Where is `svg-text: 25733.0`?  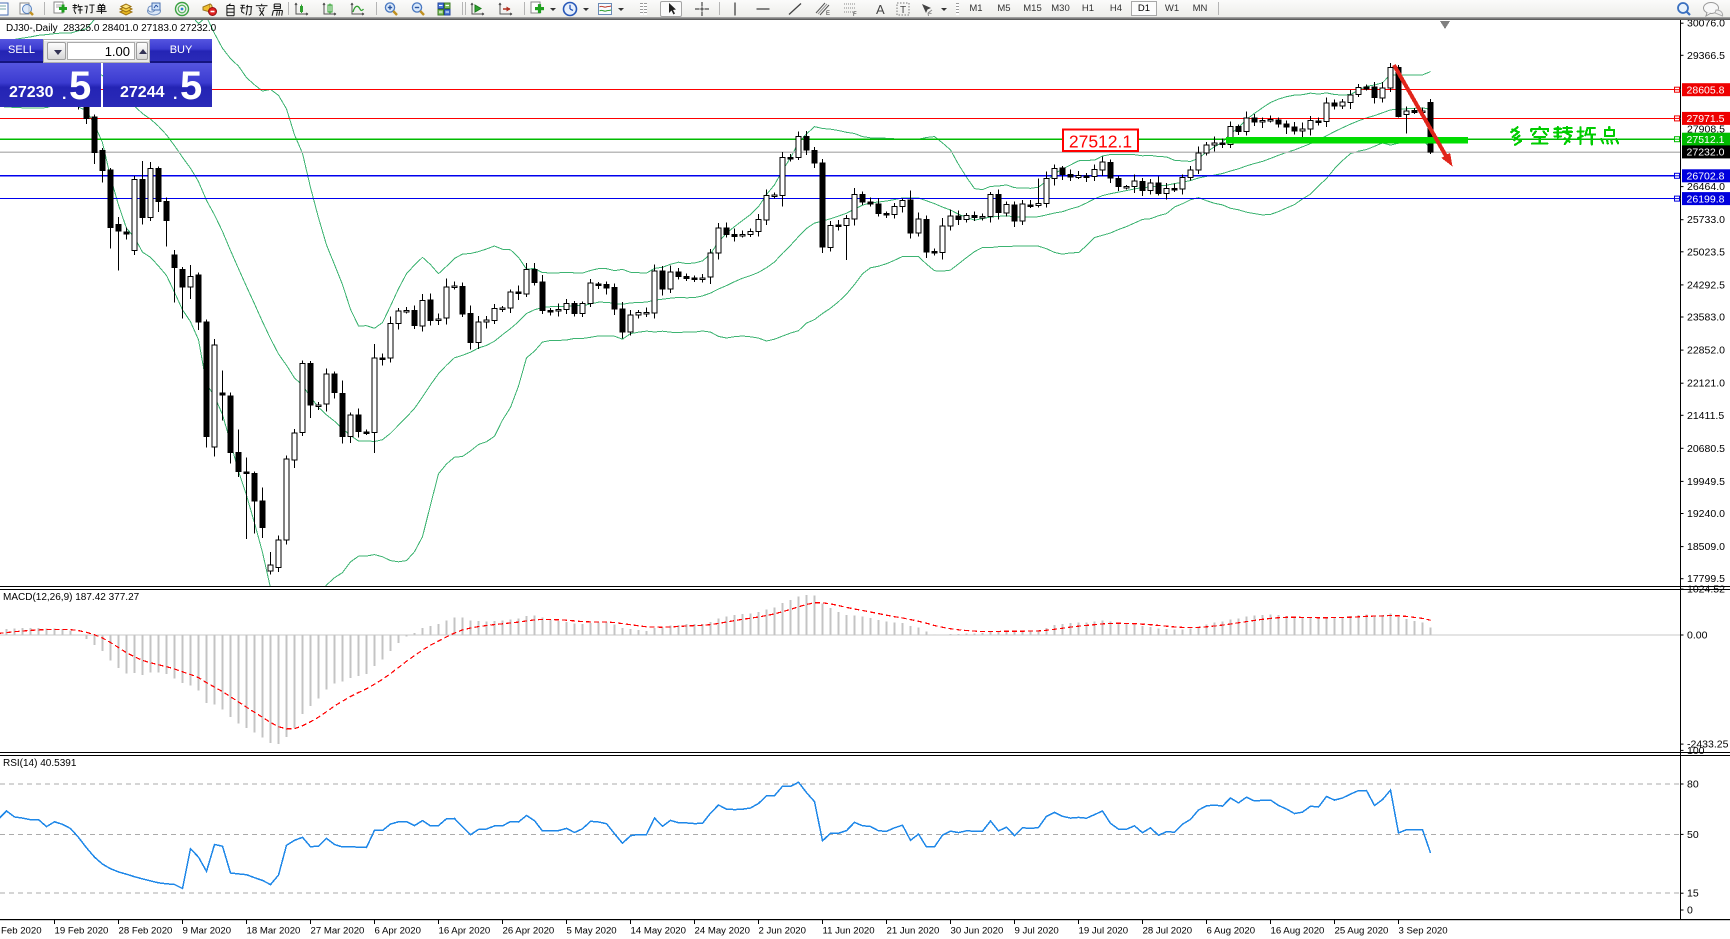 svg-text: 25733.0 is located at coordinates (1706, 220).